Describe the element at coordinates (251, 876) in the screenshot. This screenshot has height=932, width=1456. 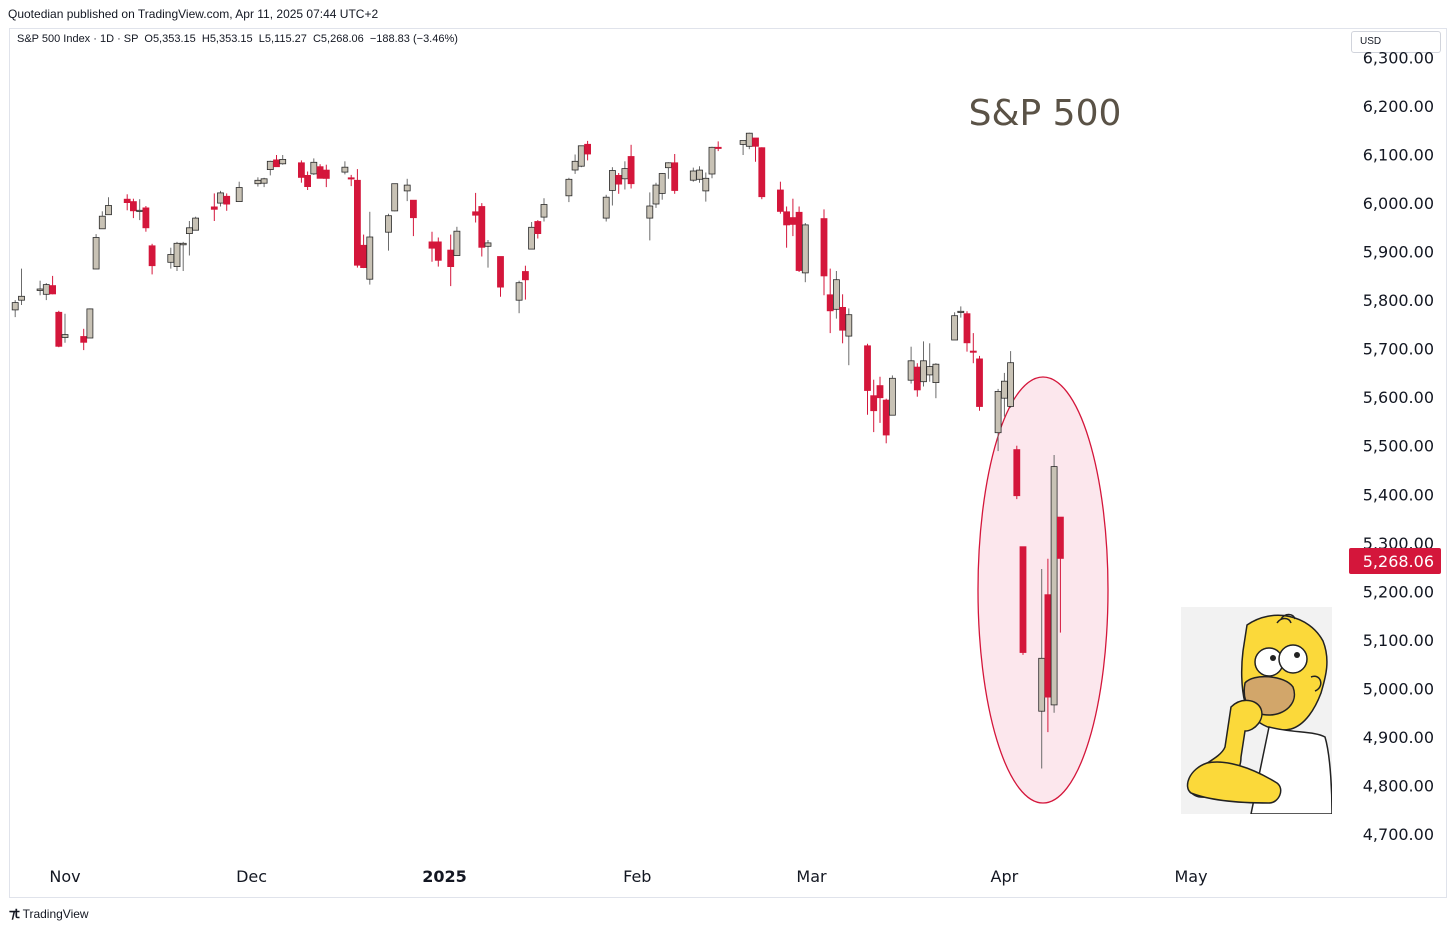
I see `x-tick-label: Dec` at that location.